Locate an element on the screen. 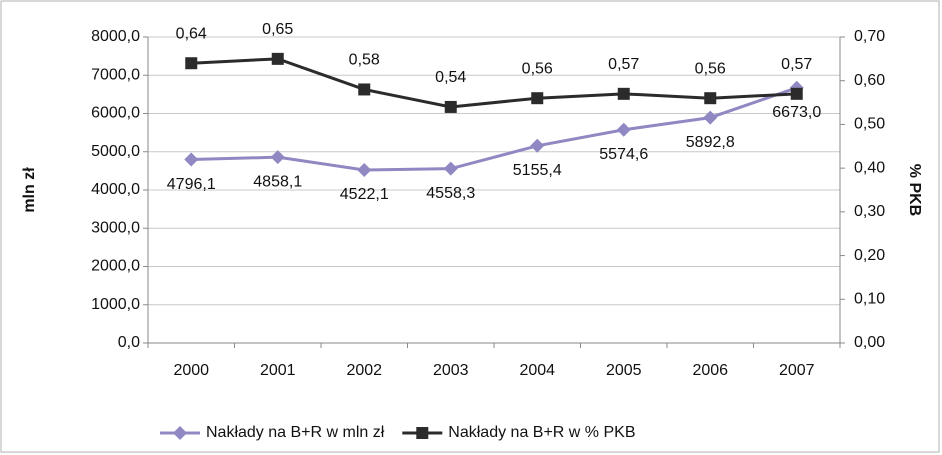 The image size is (942, 455). y2-tick-label: 0,20 is located at coordinates (869, 255).